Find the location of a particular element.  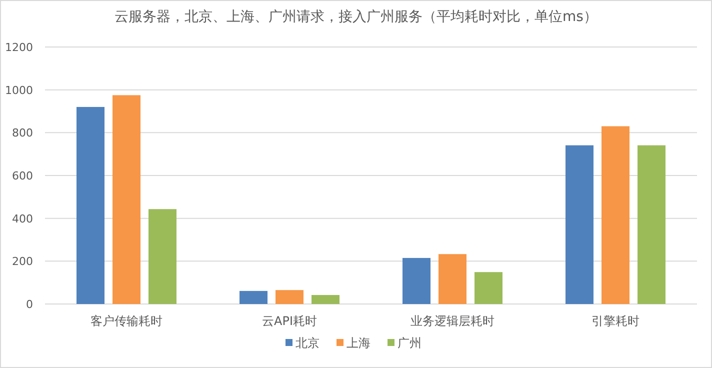

legend-label: 上海 is located at coordinates (358, 343).